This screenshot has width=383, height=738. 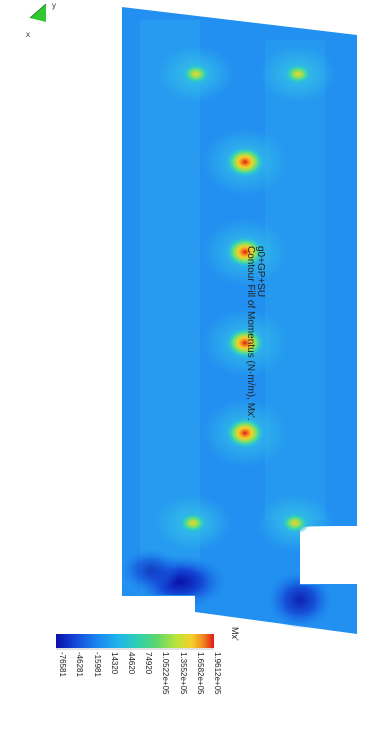 What do you see at coordinates (183, 673) in the screenshot?
I see `legend-value: 1.3552e+05` at bounding box center [183, 673].